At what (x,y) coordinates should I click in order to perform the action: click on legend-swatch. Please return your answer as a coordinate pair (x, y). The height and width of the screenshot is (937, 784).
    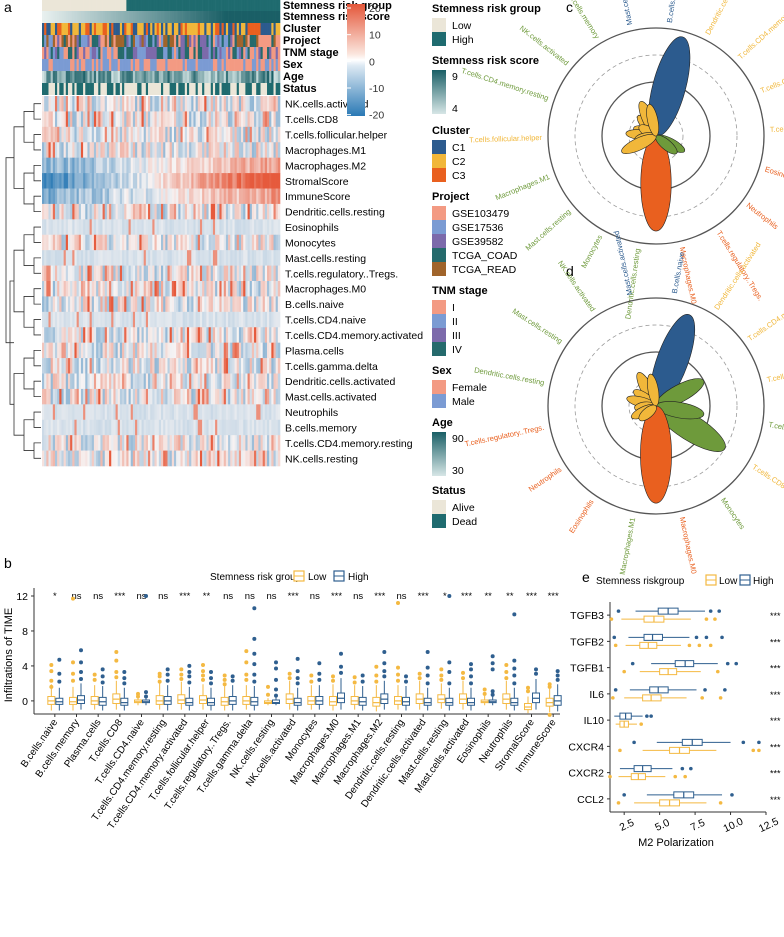
    Looking at the image, I should click on (439, 25).